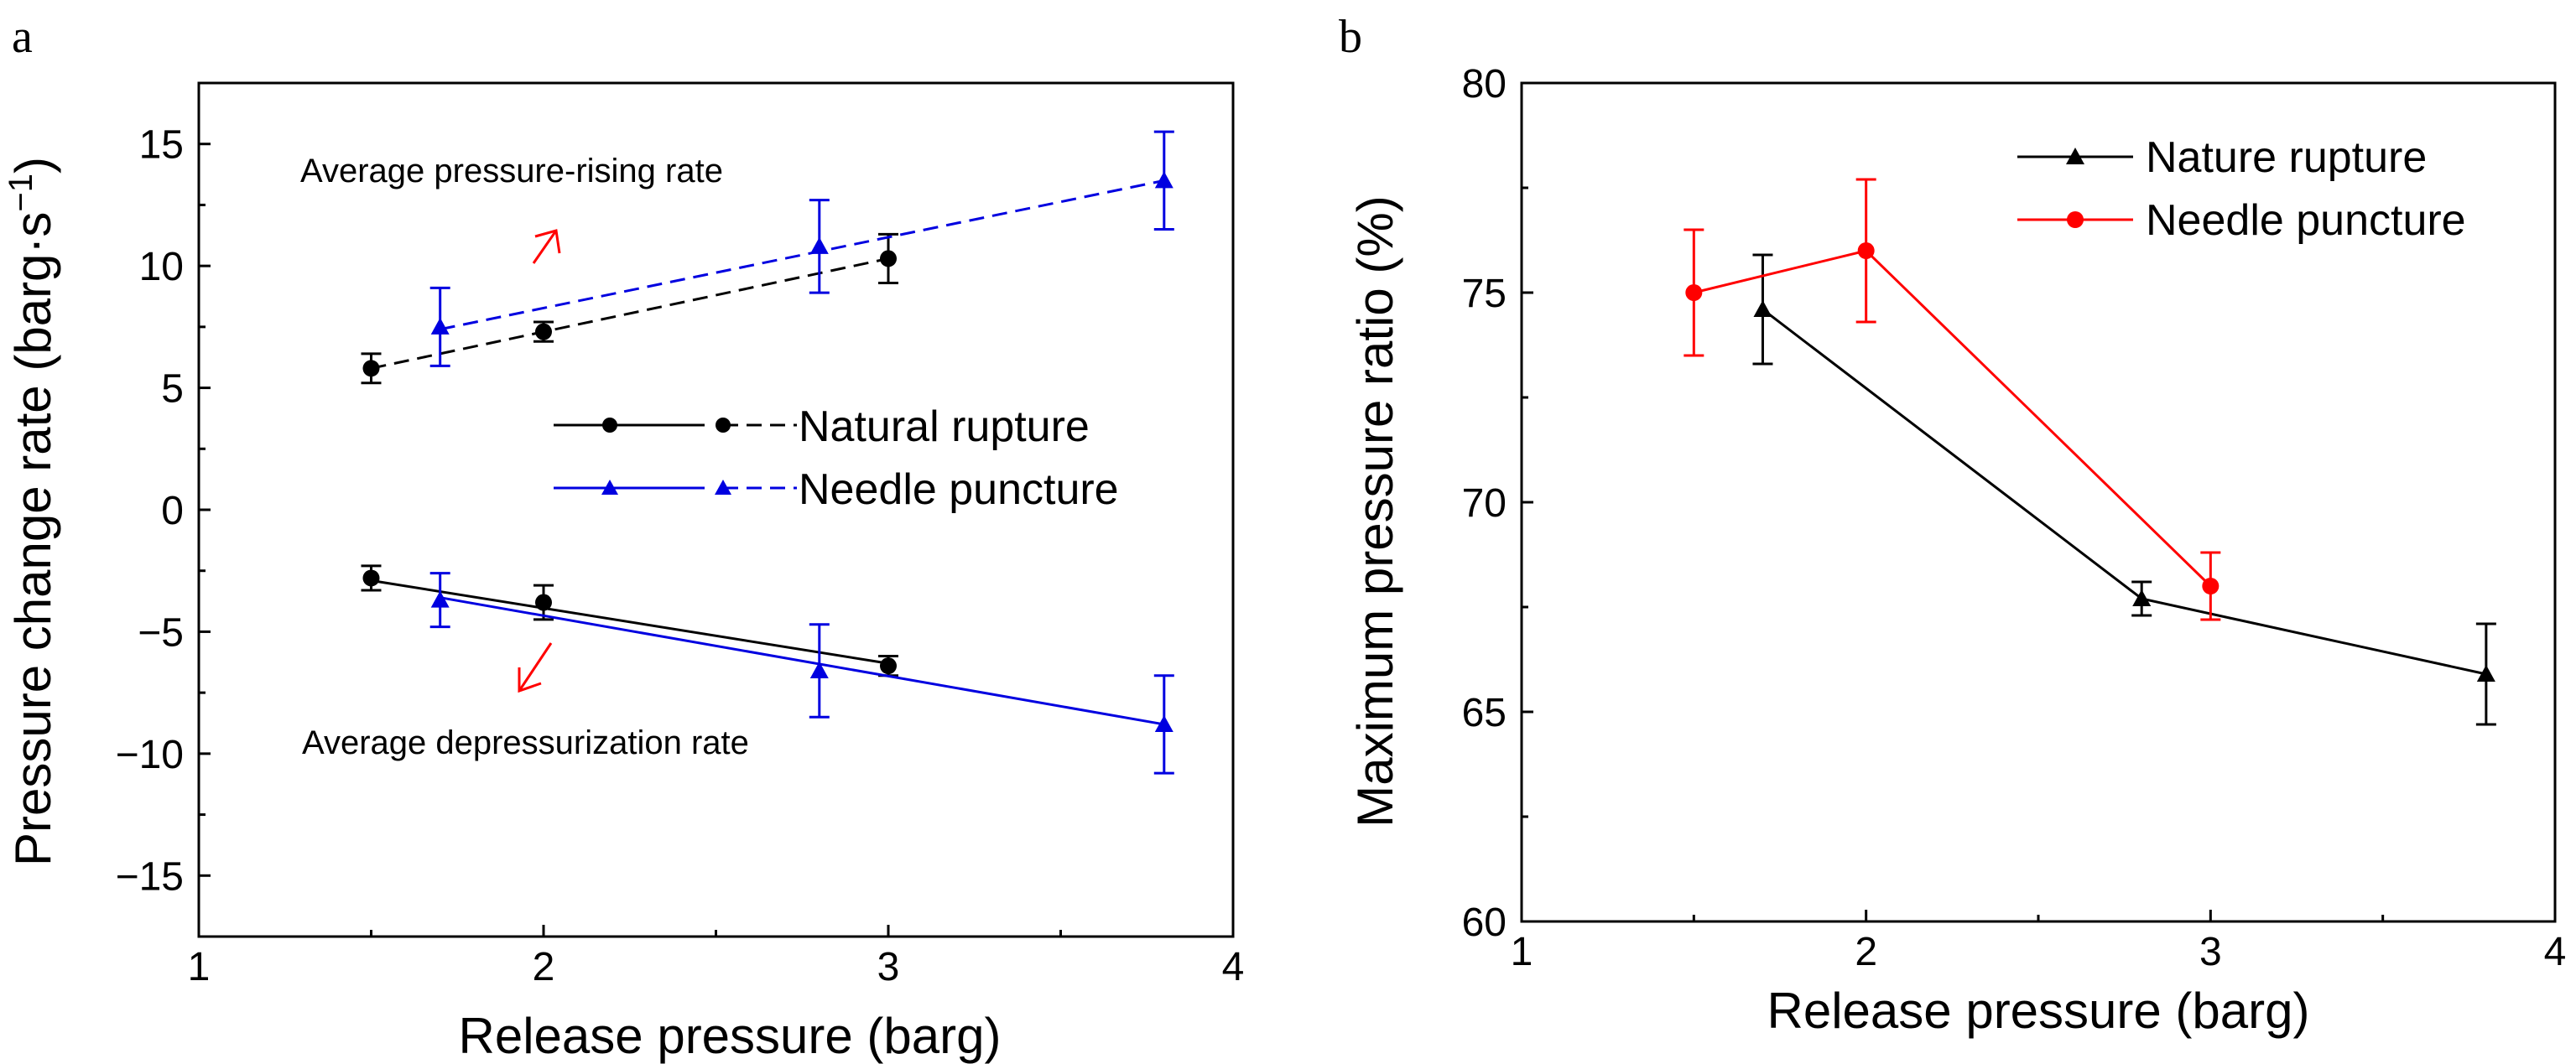 This screenshot has height=1064, width=2576. Describe the element at coordinates (511, 171) in the screenshot. I see `annotation-rising-rate: Average pressure-rising rate` at that location.